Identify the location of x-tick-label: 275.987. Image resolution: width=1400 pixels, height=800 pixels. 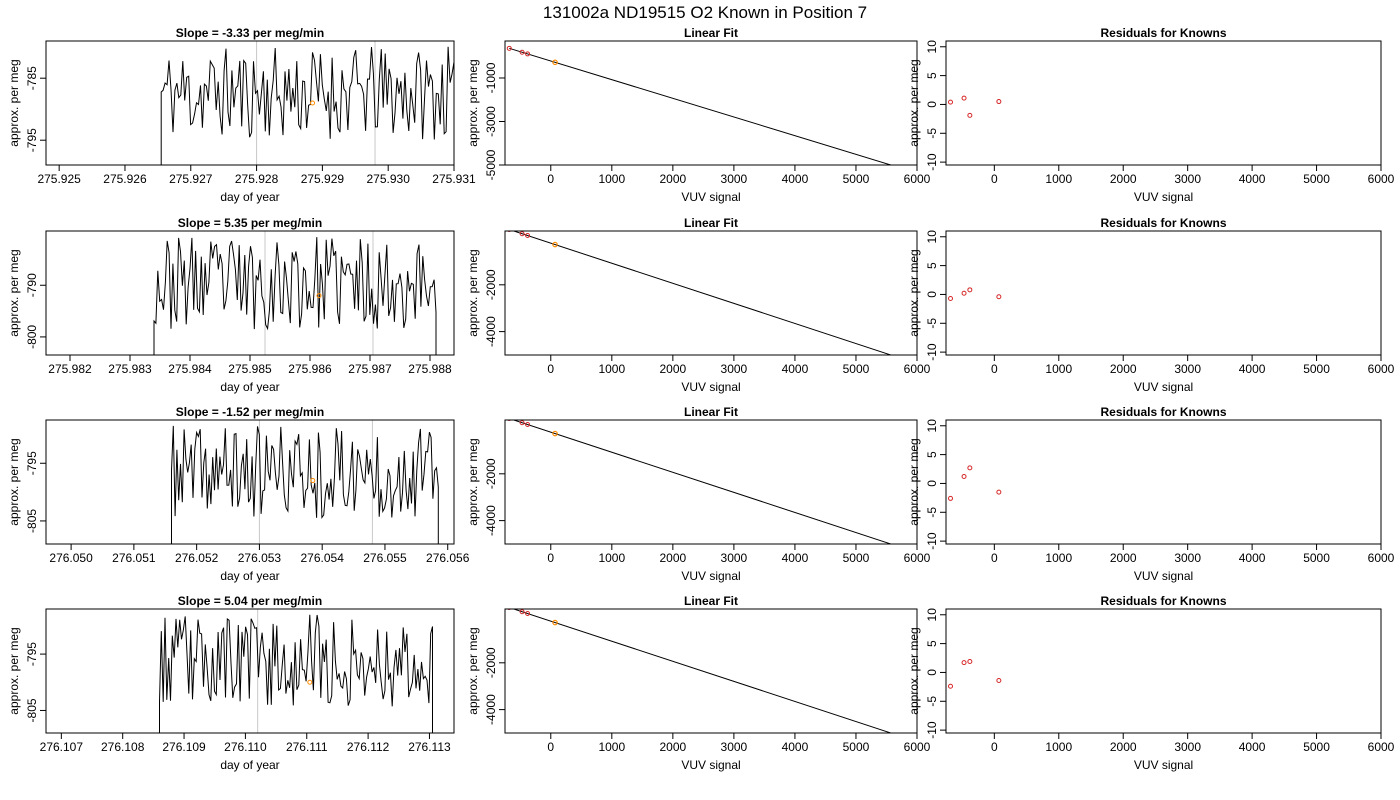
(370, 369).